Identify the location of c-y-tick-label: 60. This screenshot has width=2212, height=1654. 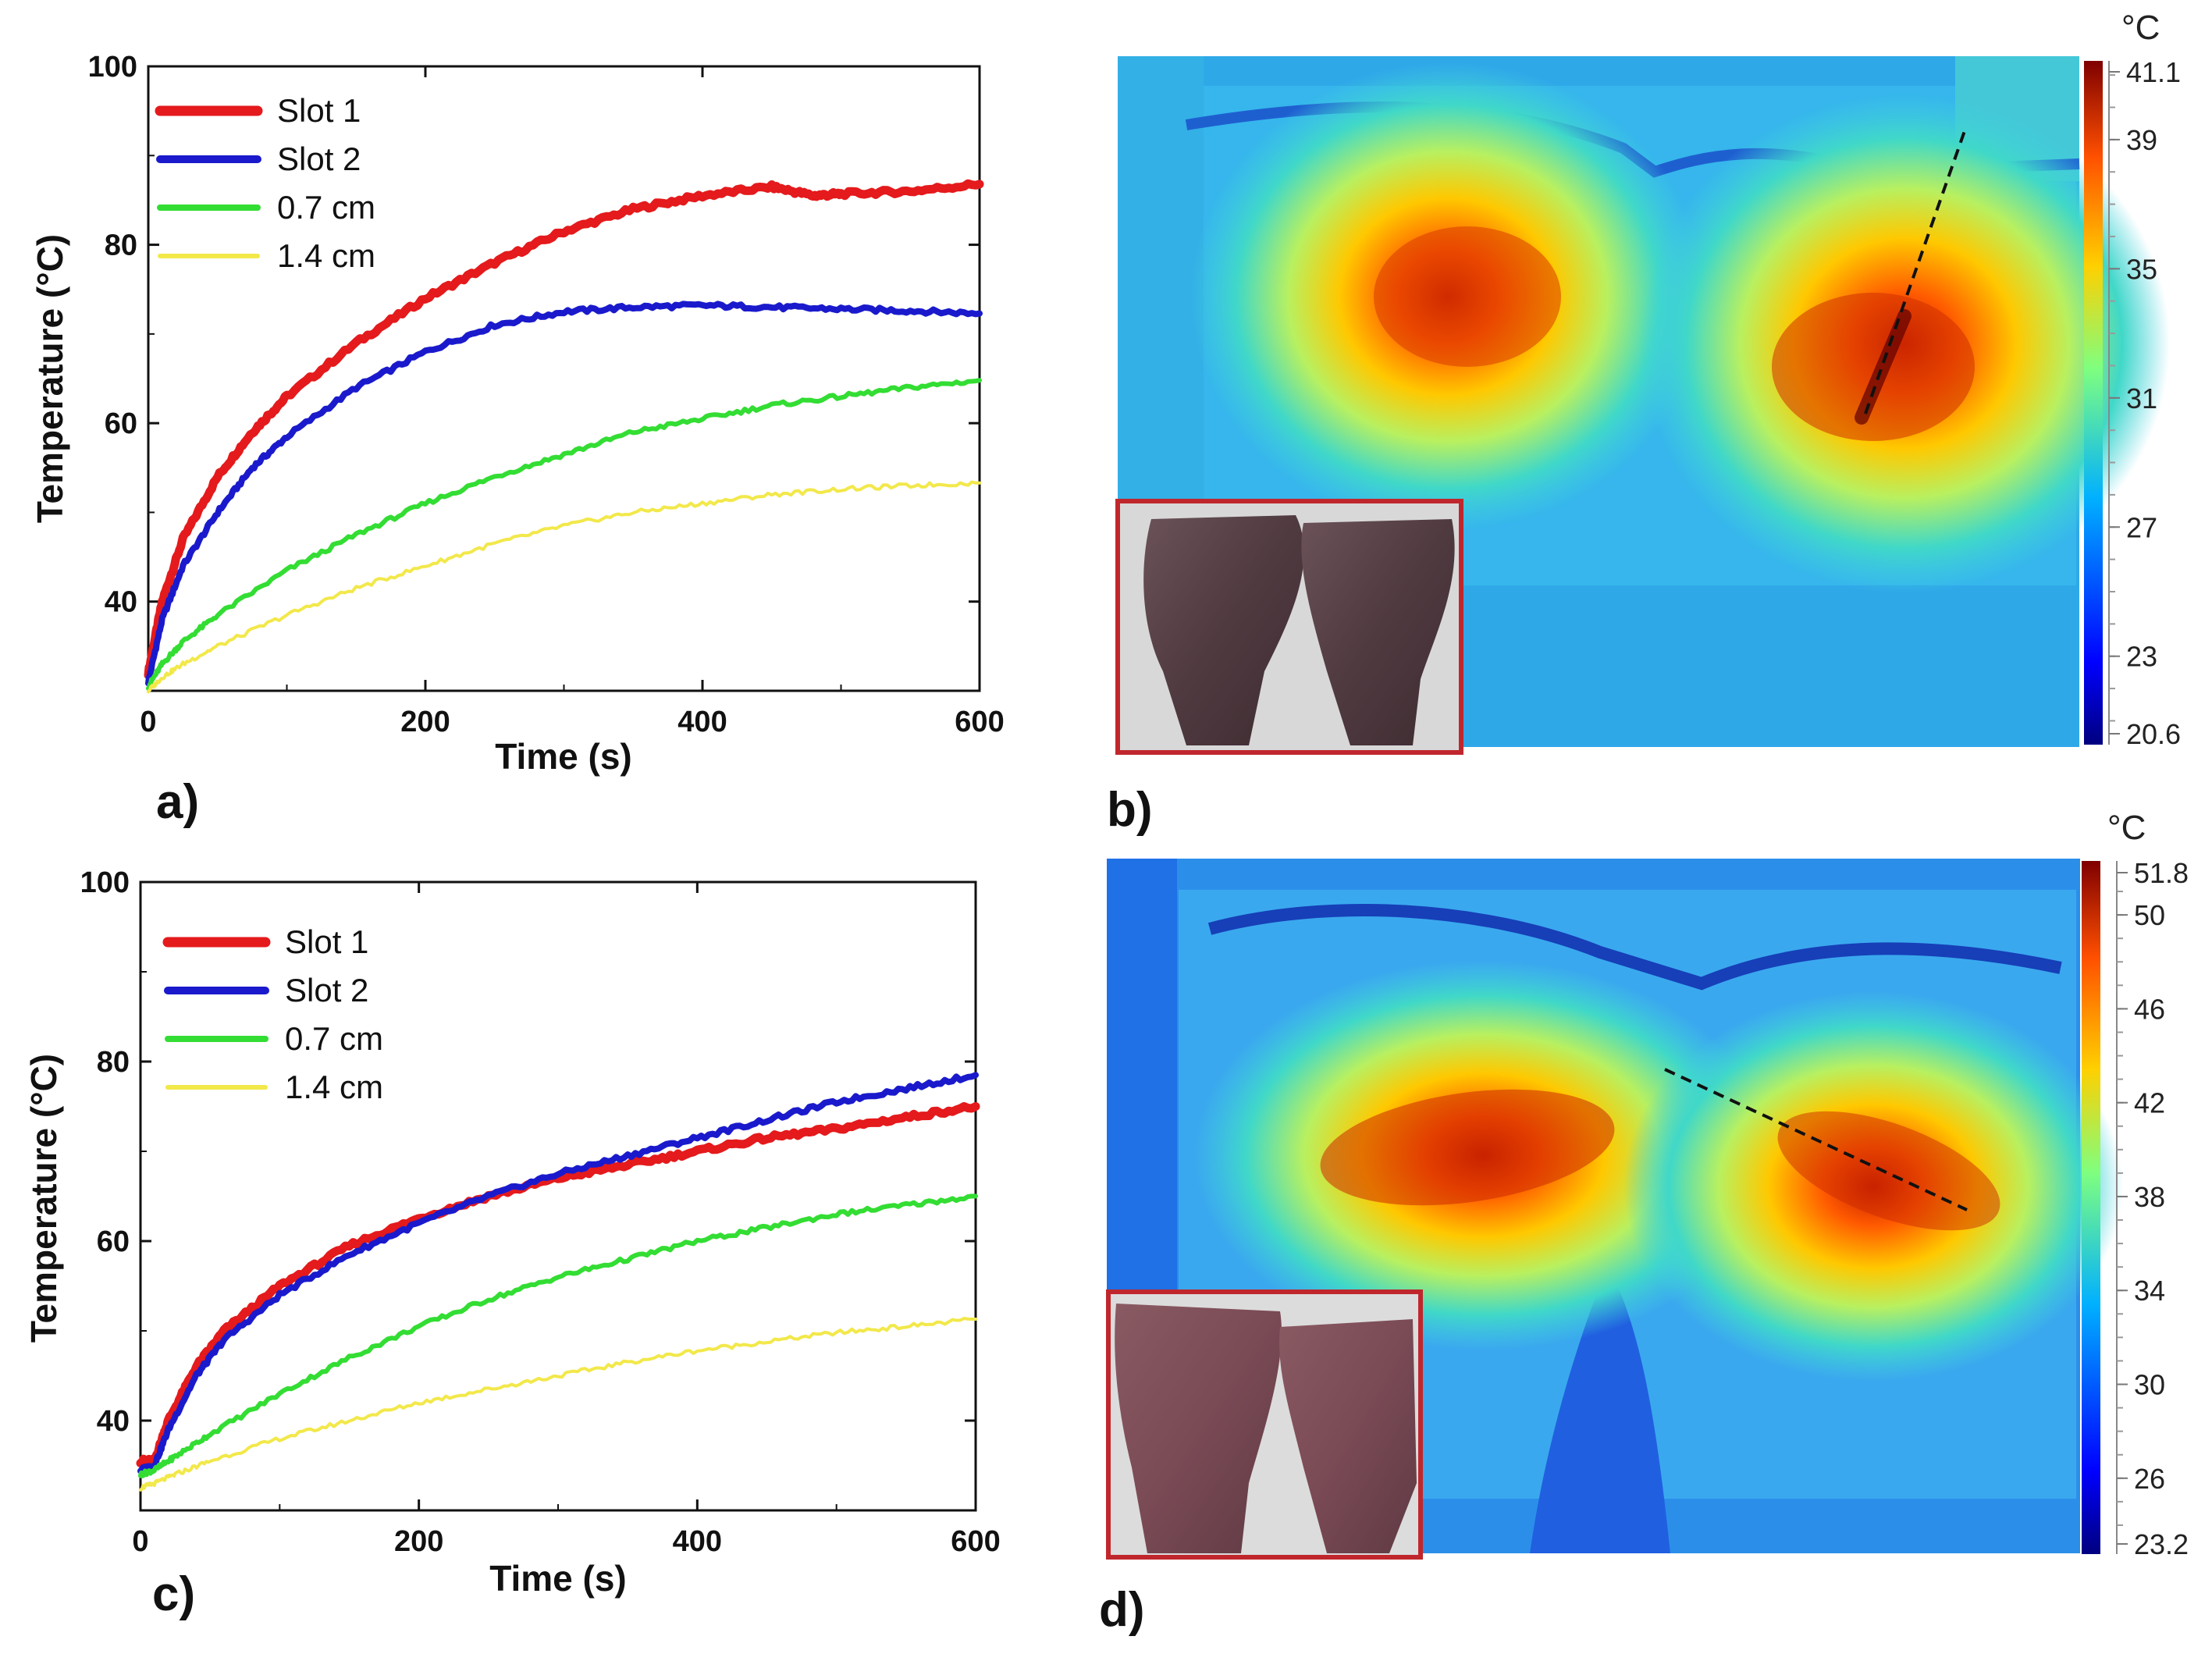
(114, 1241).